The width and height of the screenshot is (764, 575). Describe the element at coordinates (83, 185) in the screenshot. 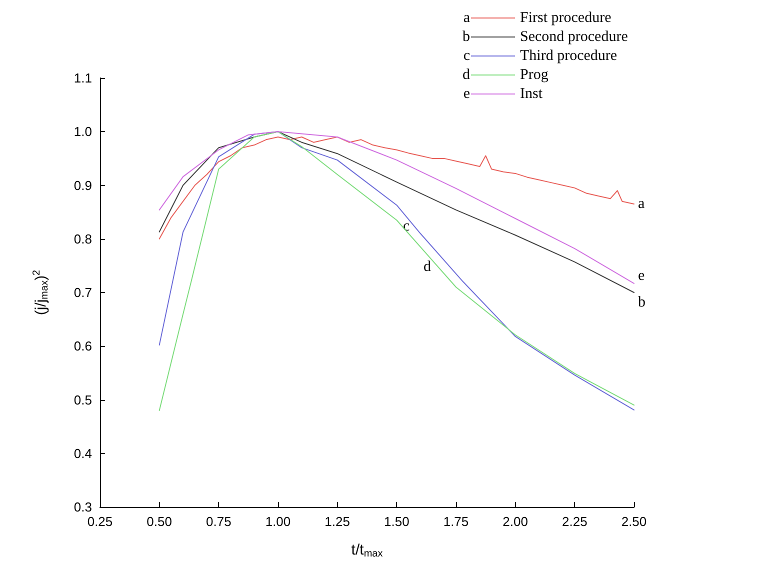

I see `y-tick-label: 0.9` at that location.